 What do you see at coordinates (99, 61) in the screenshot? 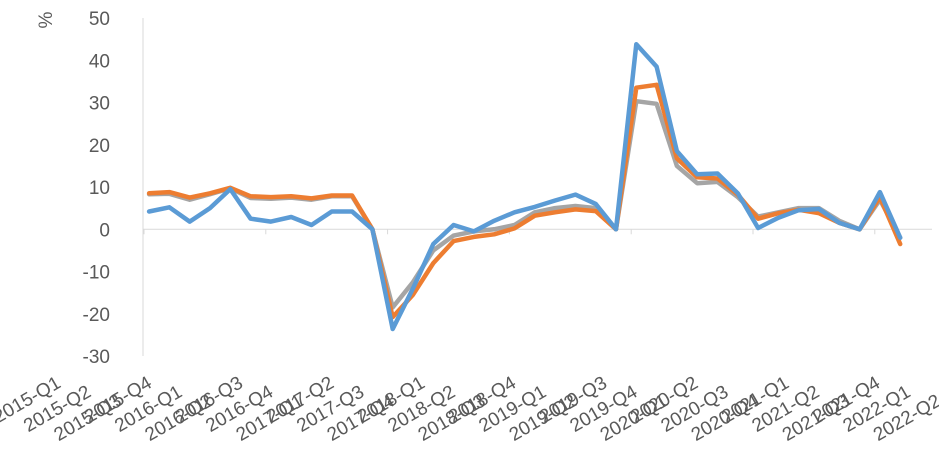
I see `y-tick-label: 40` at bounding box center [99, 61].